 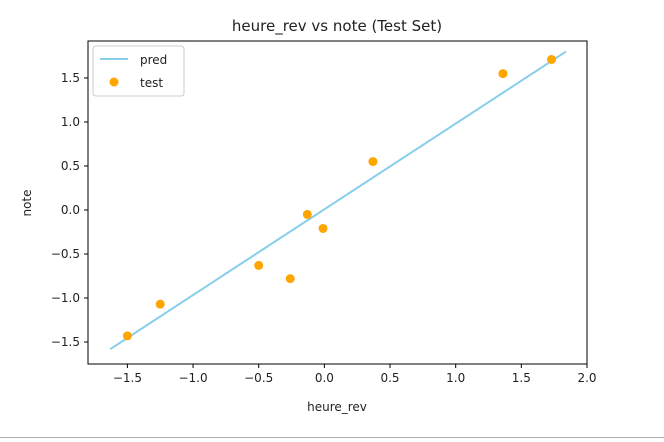 I want to click on y-tick-label: −1.0, so click(x=65, y=298).